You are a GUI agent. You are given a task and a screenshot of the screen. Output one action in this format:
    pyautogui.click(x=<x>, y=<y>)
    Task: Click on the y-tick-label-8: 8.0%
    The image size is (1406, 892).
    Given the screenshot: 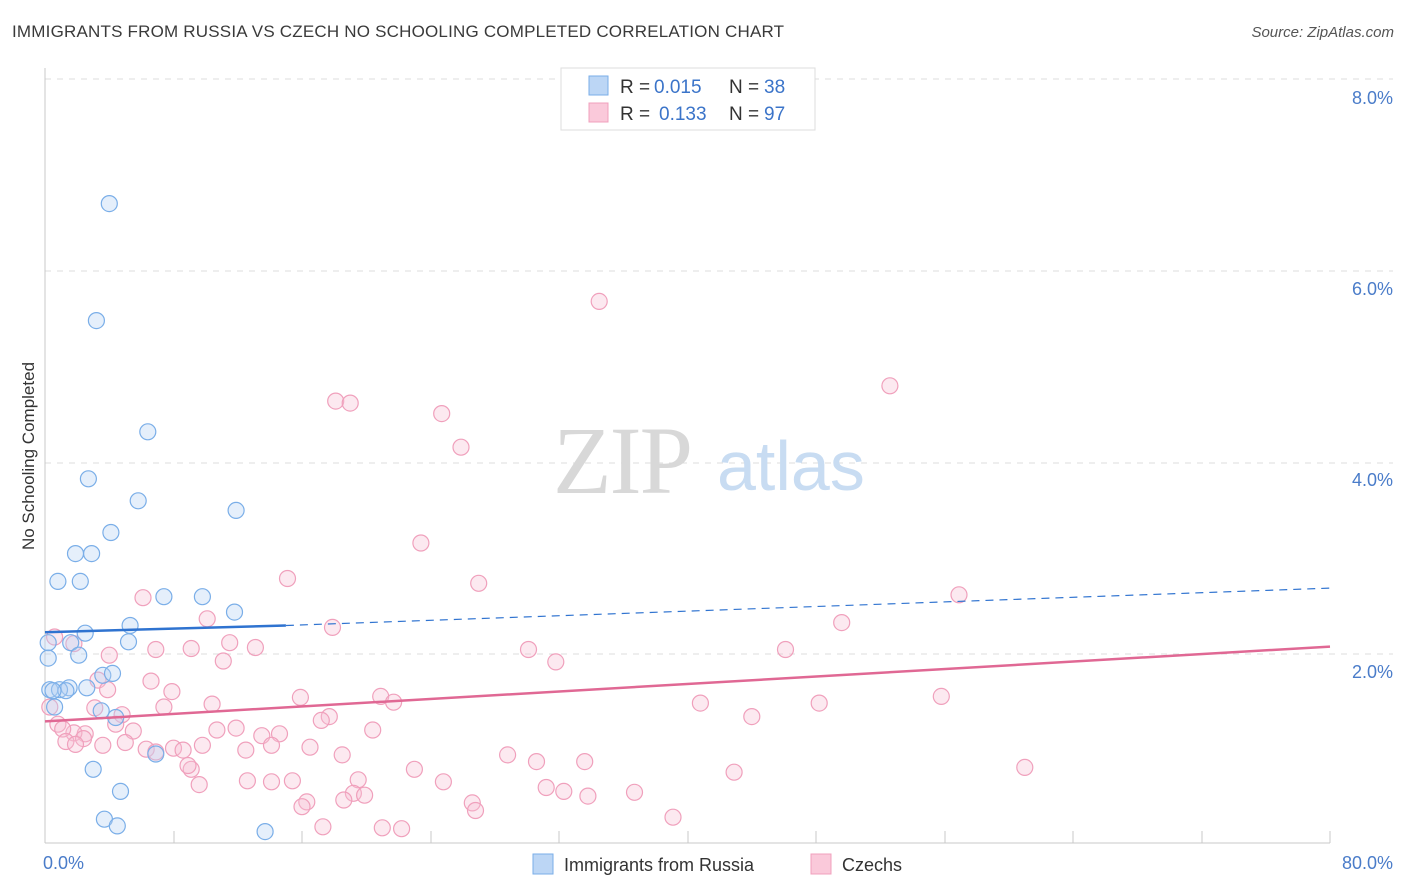 What is the action you would take?
    pyautogui.click(x=1372, y=98)
    